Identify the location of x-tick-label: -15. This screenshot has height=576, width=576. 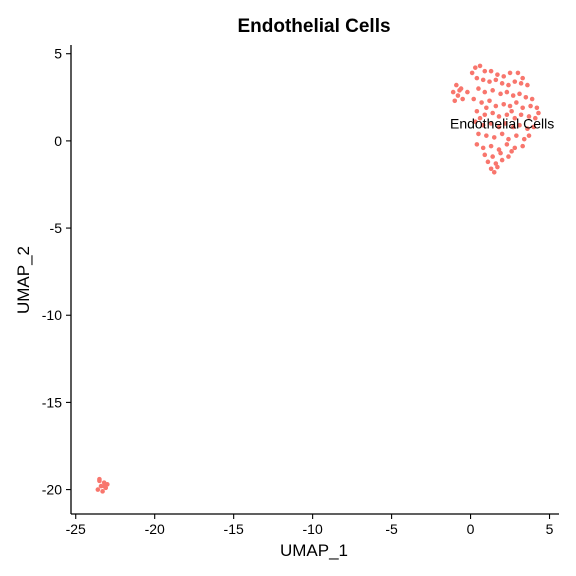
(234, 529).